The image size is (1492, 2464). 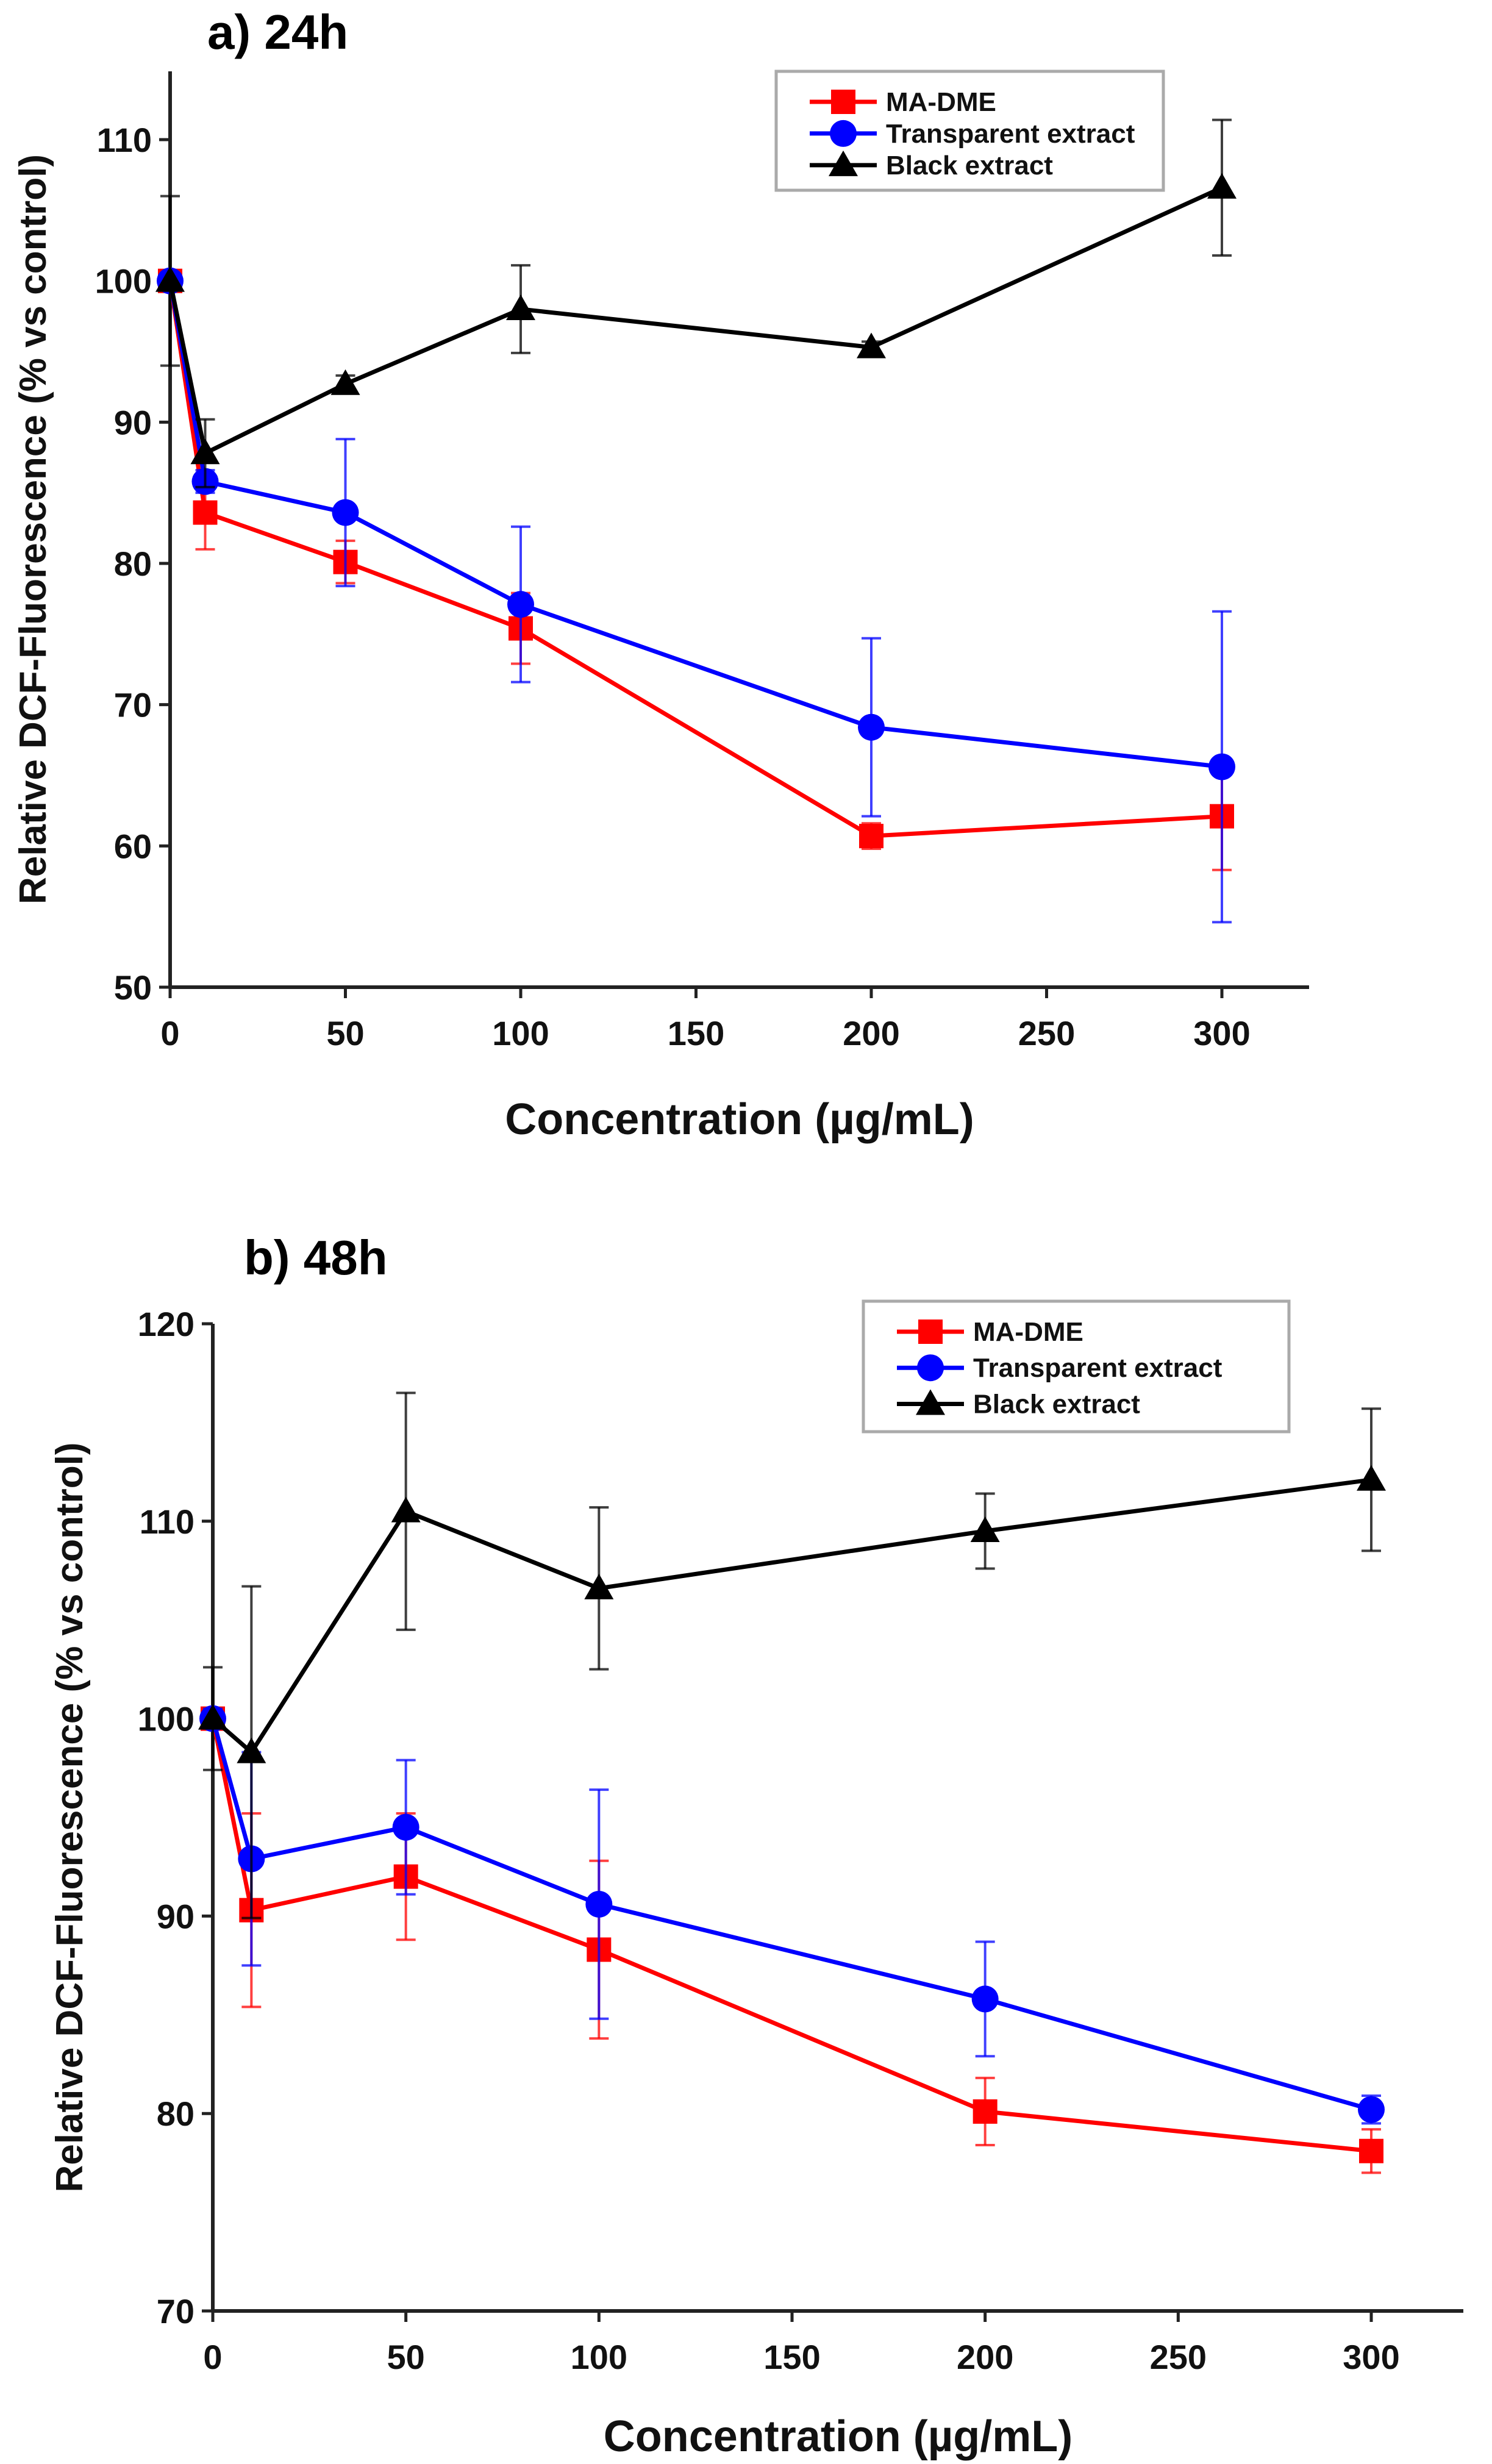 I want to click on y-tick-label: 60, so click(x=133, y=846).